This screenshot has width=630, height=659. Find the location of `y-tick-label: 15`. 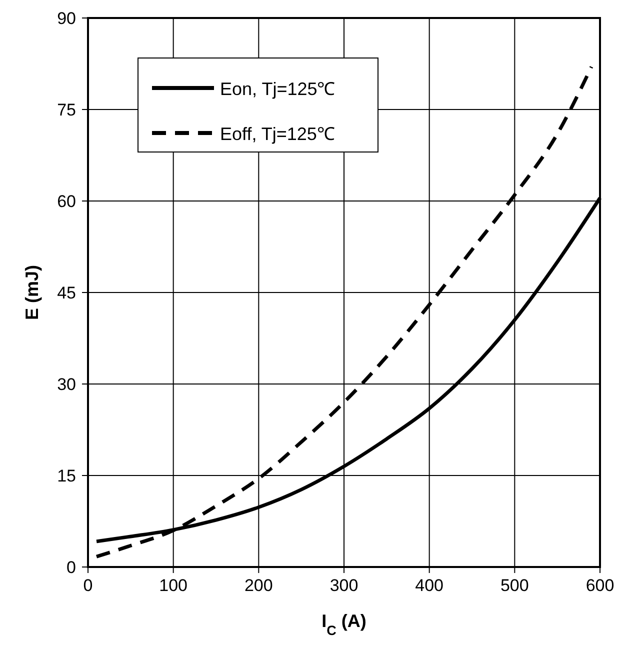

y-tick-label: 15 is located at coordinates (66, 476).